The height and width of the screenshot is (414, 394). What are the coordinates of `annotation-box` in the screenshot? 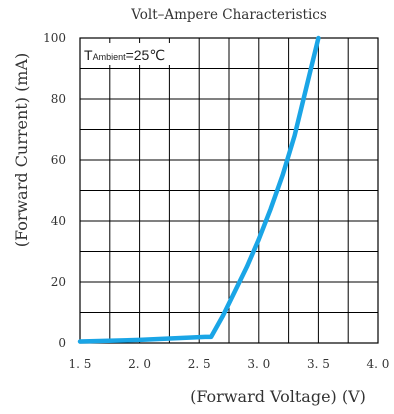 It's located at (129, 54).